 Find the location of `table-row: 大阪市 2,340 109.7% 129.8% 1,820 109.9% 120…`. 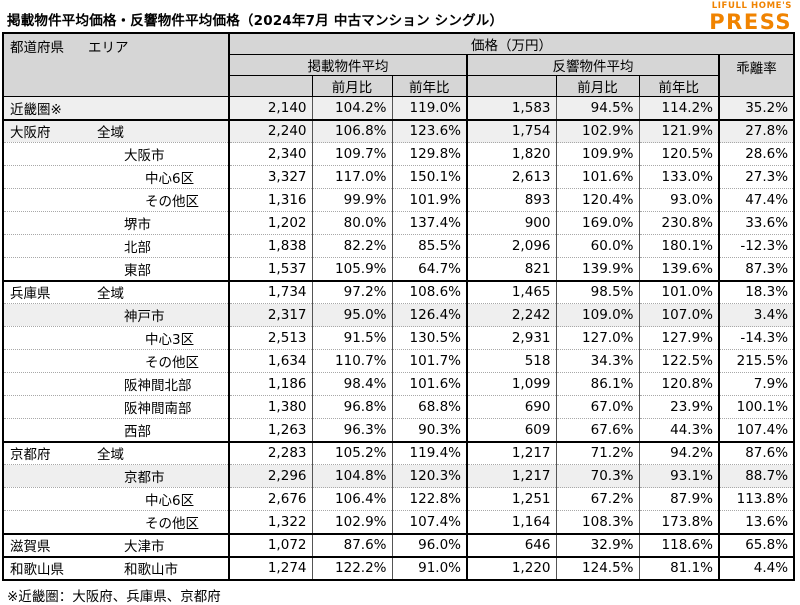

table-row: 大阪市 2,340 109.7% 129.8% 1,820 109.9% 120… is located at coordinates (399, 154).